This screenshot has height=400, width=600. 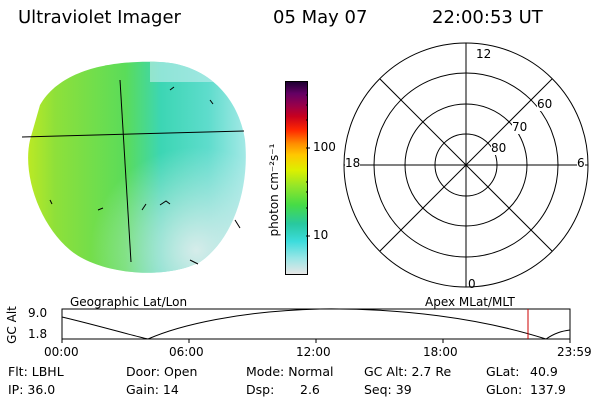 What do you see at coordinates (125, 171) in the screenshot?
I see `geo-meridian-line` at bounding box center [125, 171].